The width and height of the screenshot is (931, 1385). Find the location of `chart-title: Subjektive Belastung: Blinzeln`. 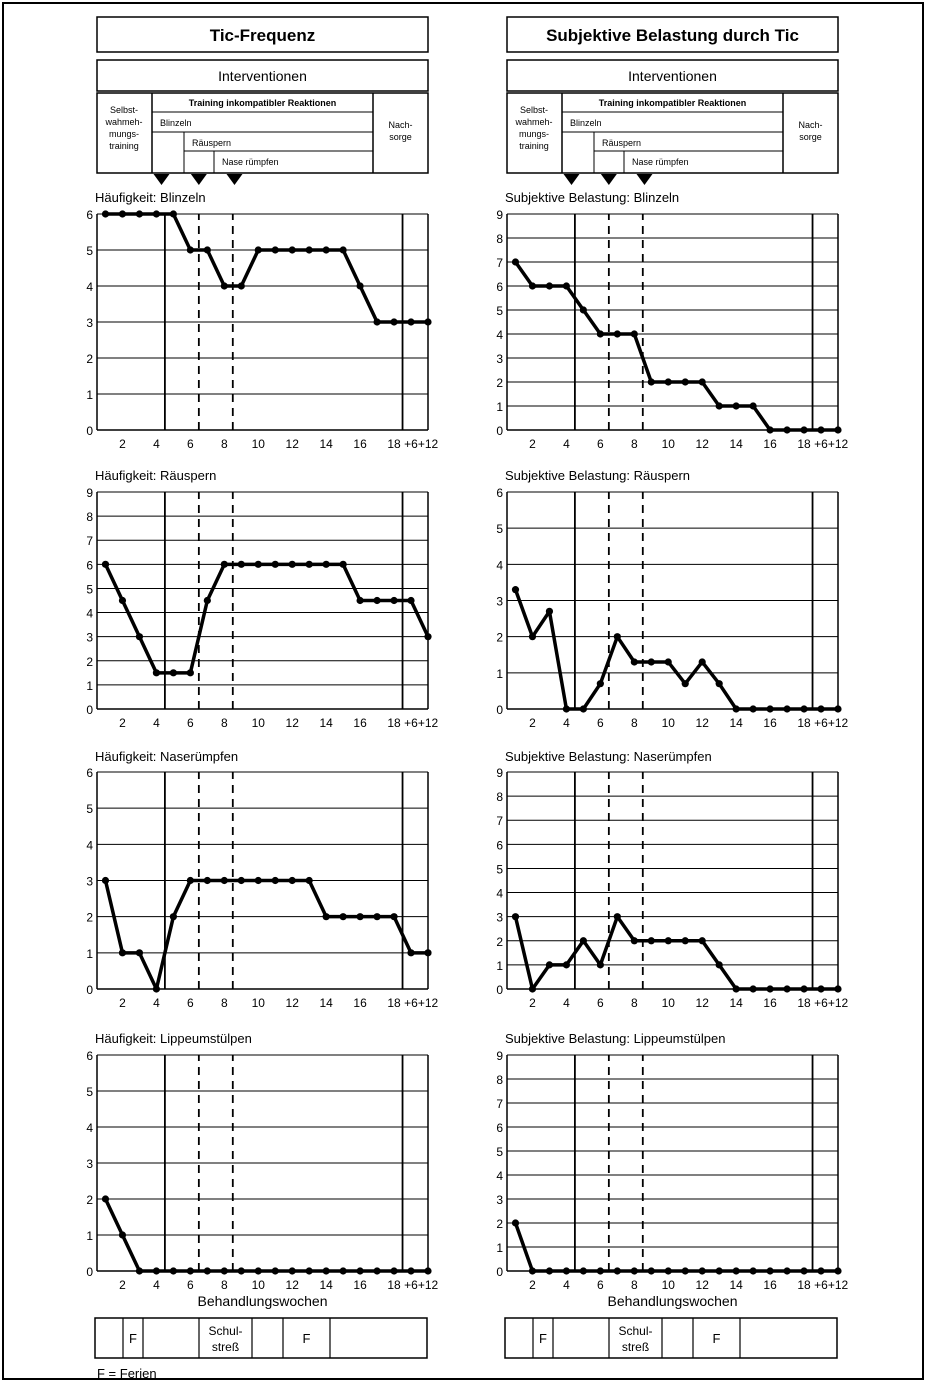

chart-title: Subjektive Belastung: Blinzeln is located at coordinates (592, 197).